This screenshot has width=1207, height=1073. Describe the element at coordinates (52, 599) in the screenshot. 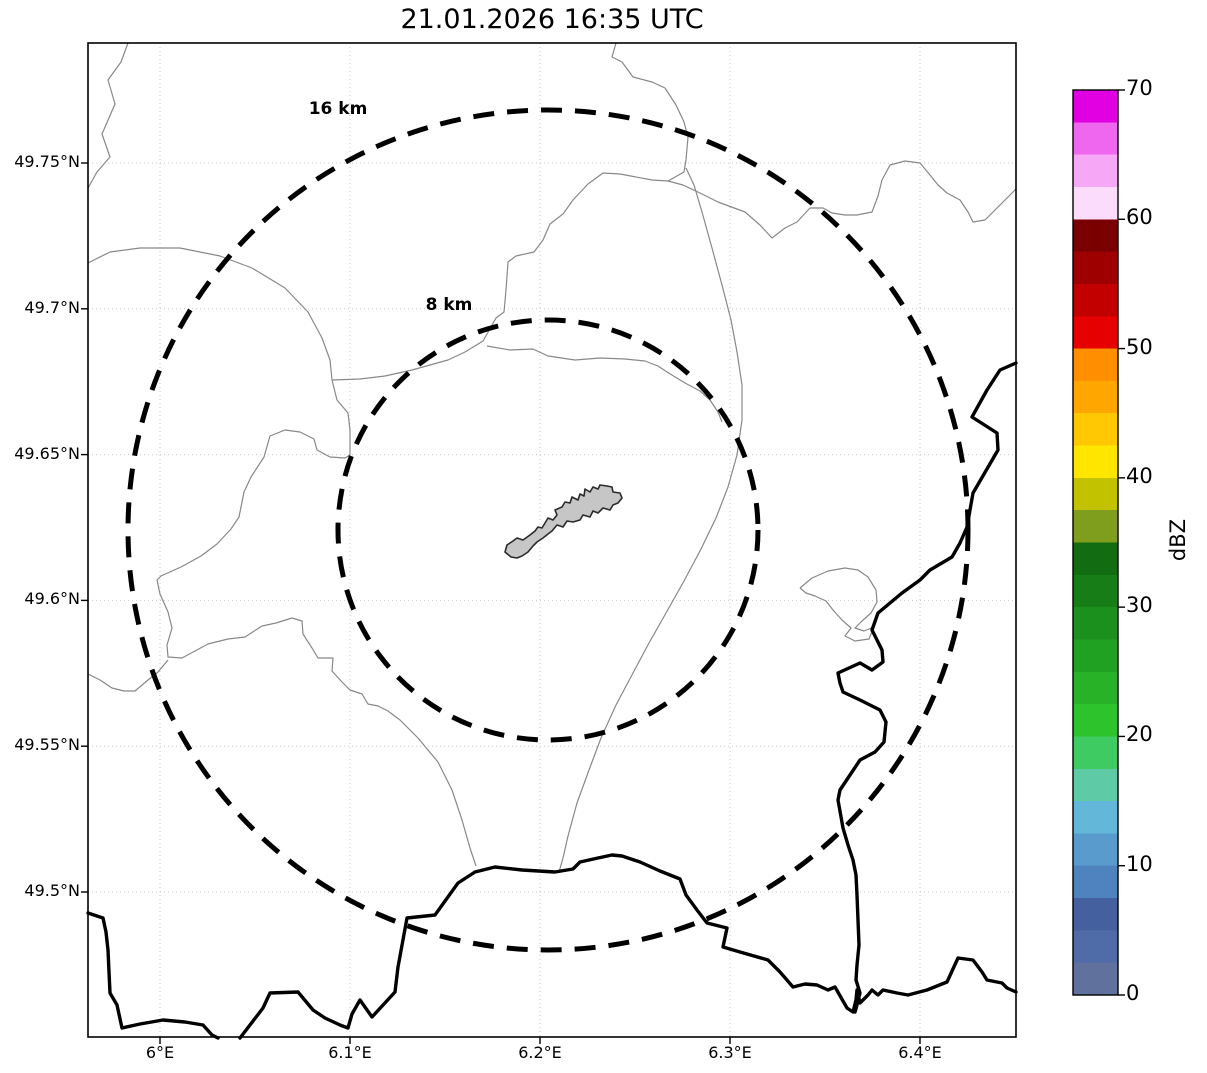

I see `y-tick-label: 49.6°N` at that location.